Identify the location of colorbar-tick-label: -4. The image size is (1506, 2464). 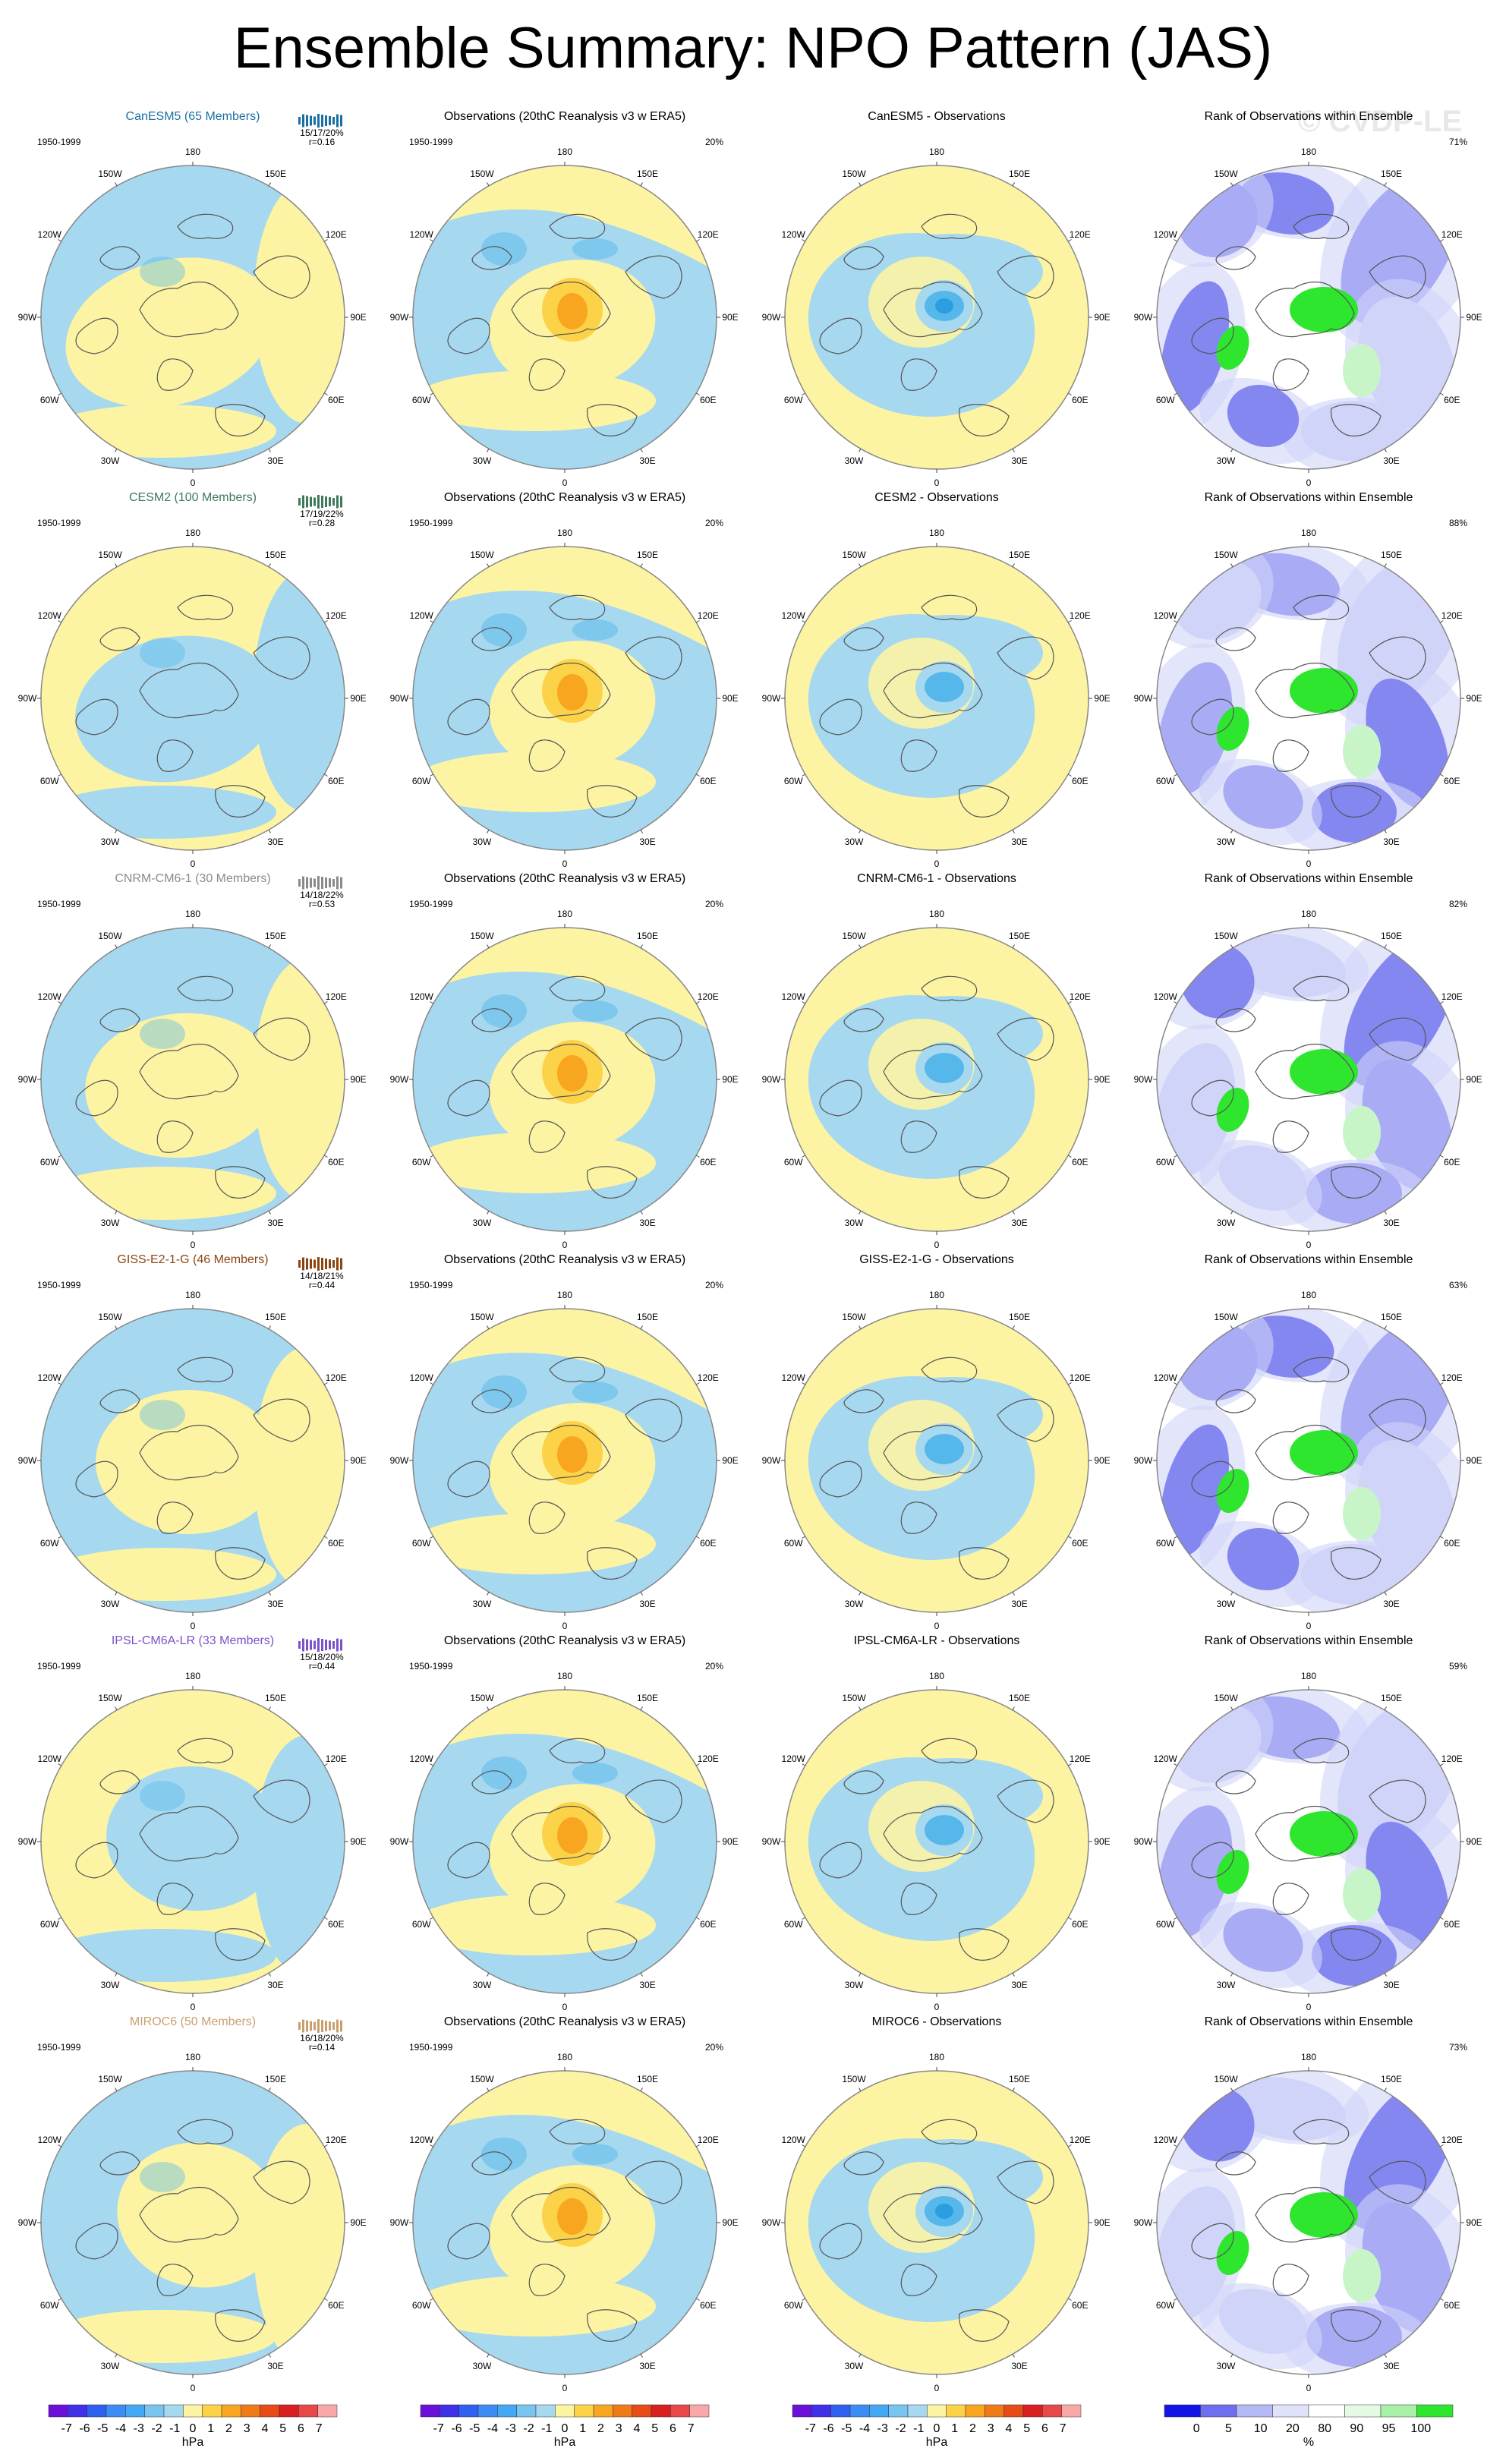
(120, 2428).